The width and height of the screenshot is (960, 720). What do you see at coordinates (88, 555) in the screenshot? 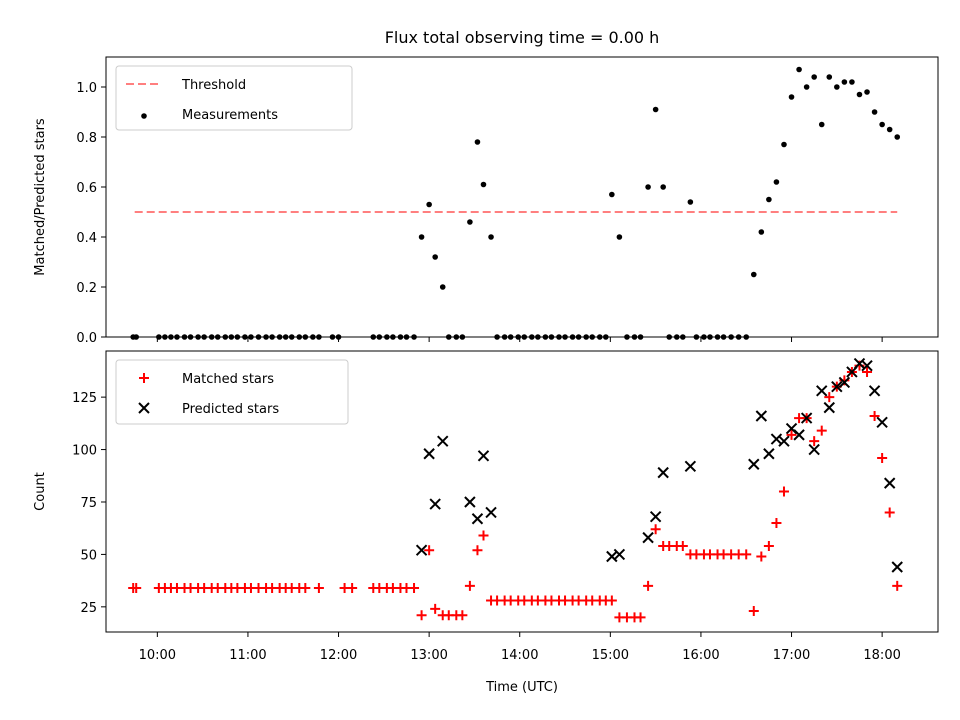
I see `y-tick-label: 50` at bounding box center [88, 555].